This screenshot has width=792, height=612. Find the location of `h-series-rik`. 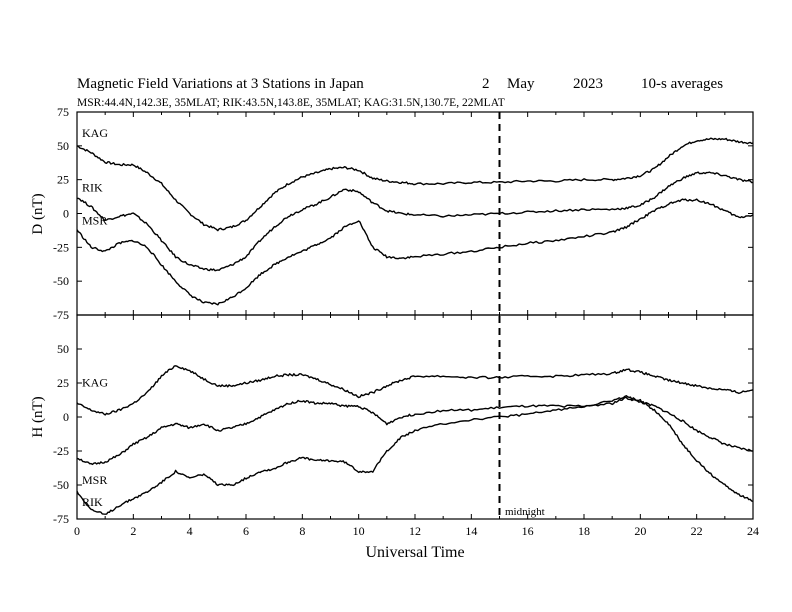

h-series-rik is located at coordinates (414, 431).